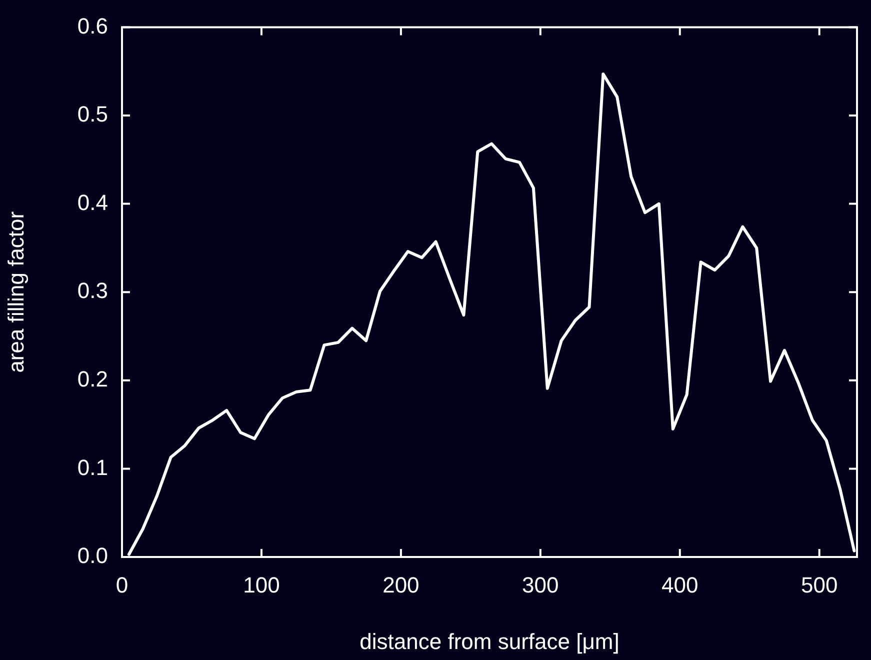 The height and width of the screenshot is (660, 871). Describe the element at coordinates (92, 291) in the screenshot. I see `y-tick-label: 0.3` at that location.